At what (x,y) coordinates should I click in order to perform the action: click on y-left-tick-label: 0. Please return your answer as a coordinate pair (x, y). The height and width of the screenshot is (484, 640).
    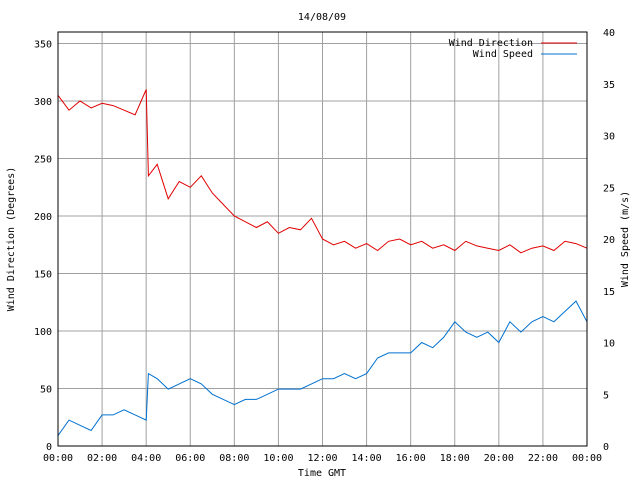
    Looking at the image, I should click on (49, 447).